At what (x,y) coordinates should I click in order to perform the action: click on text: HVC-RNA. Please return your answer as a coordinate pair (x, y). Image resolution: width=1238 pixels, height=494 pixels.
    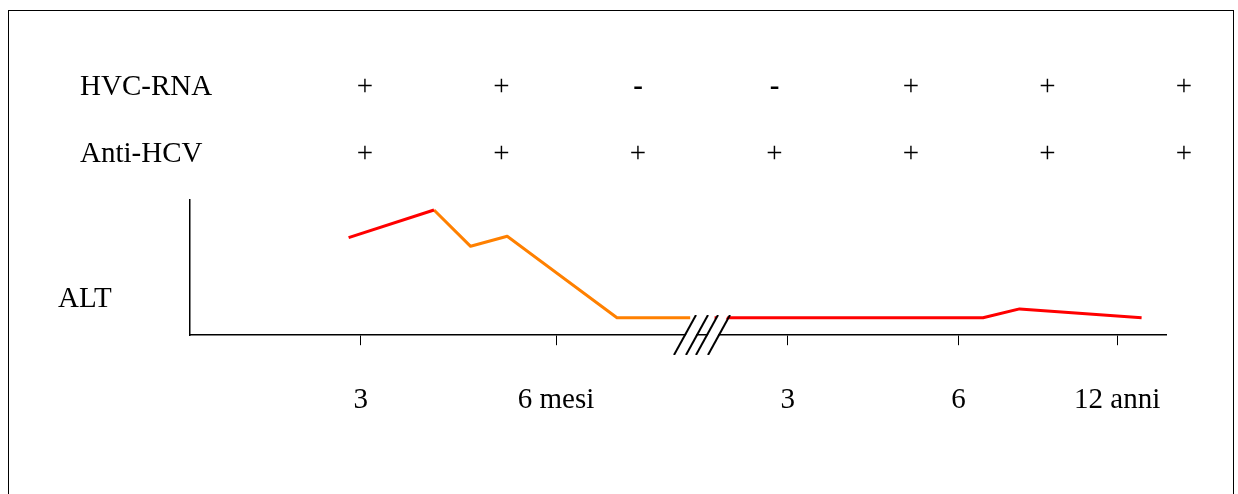
    Looking at the image, I should click on (146, 85).